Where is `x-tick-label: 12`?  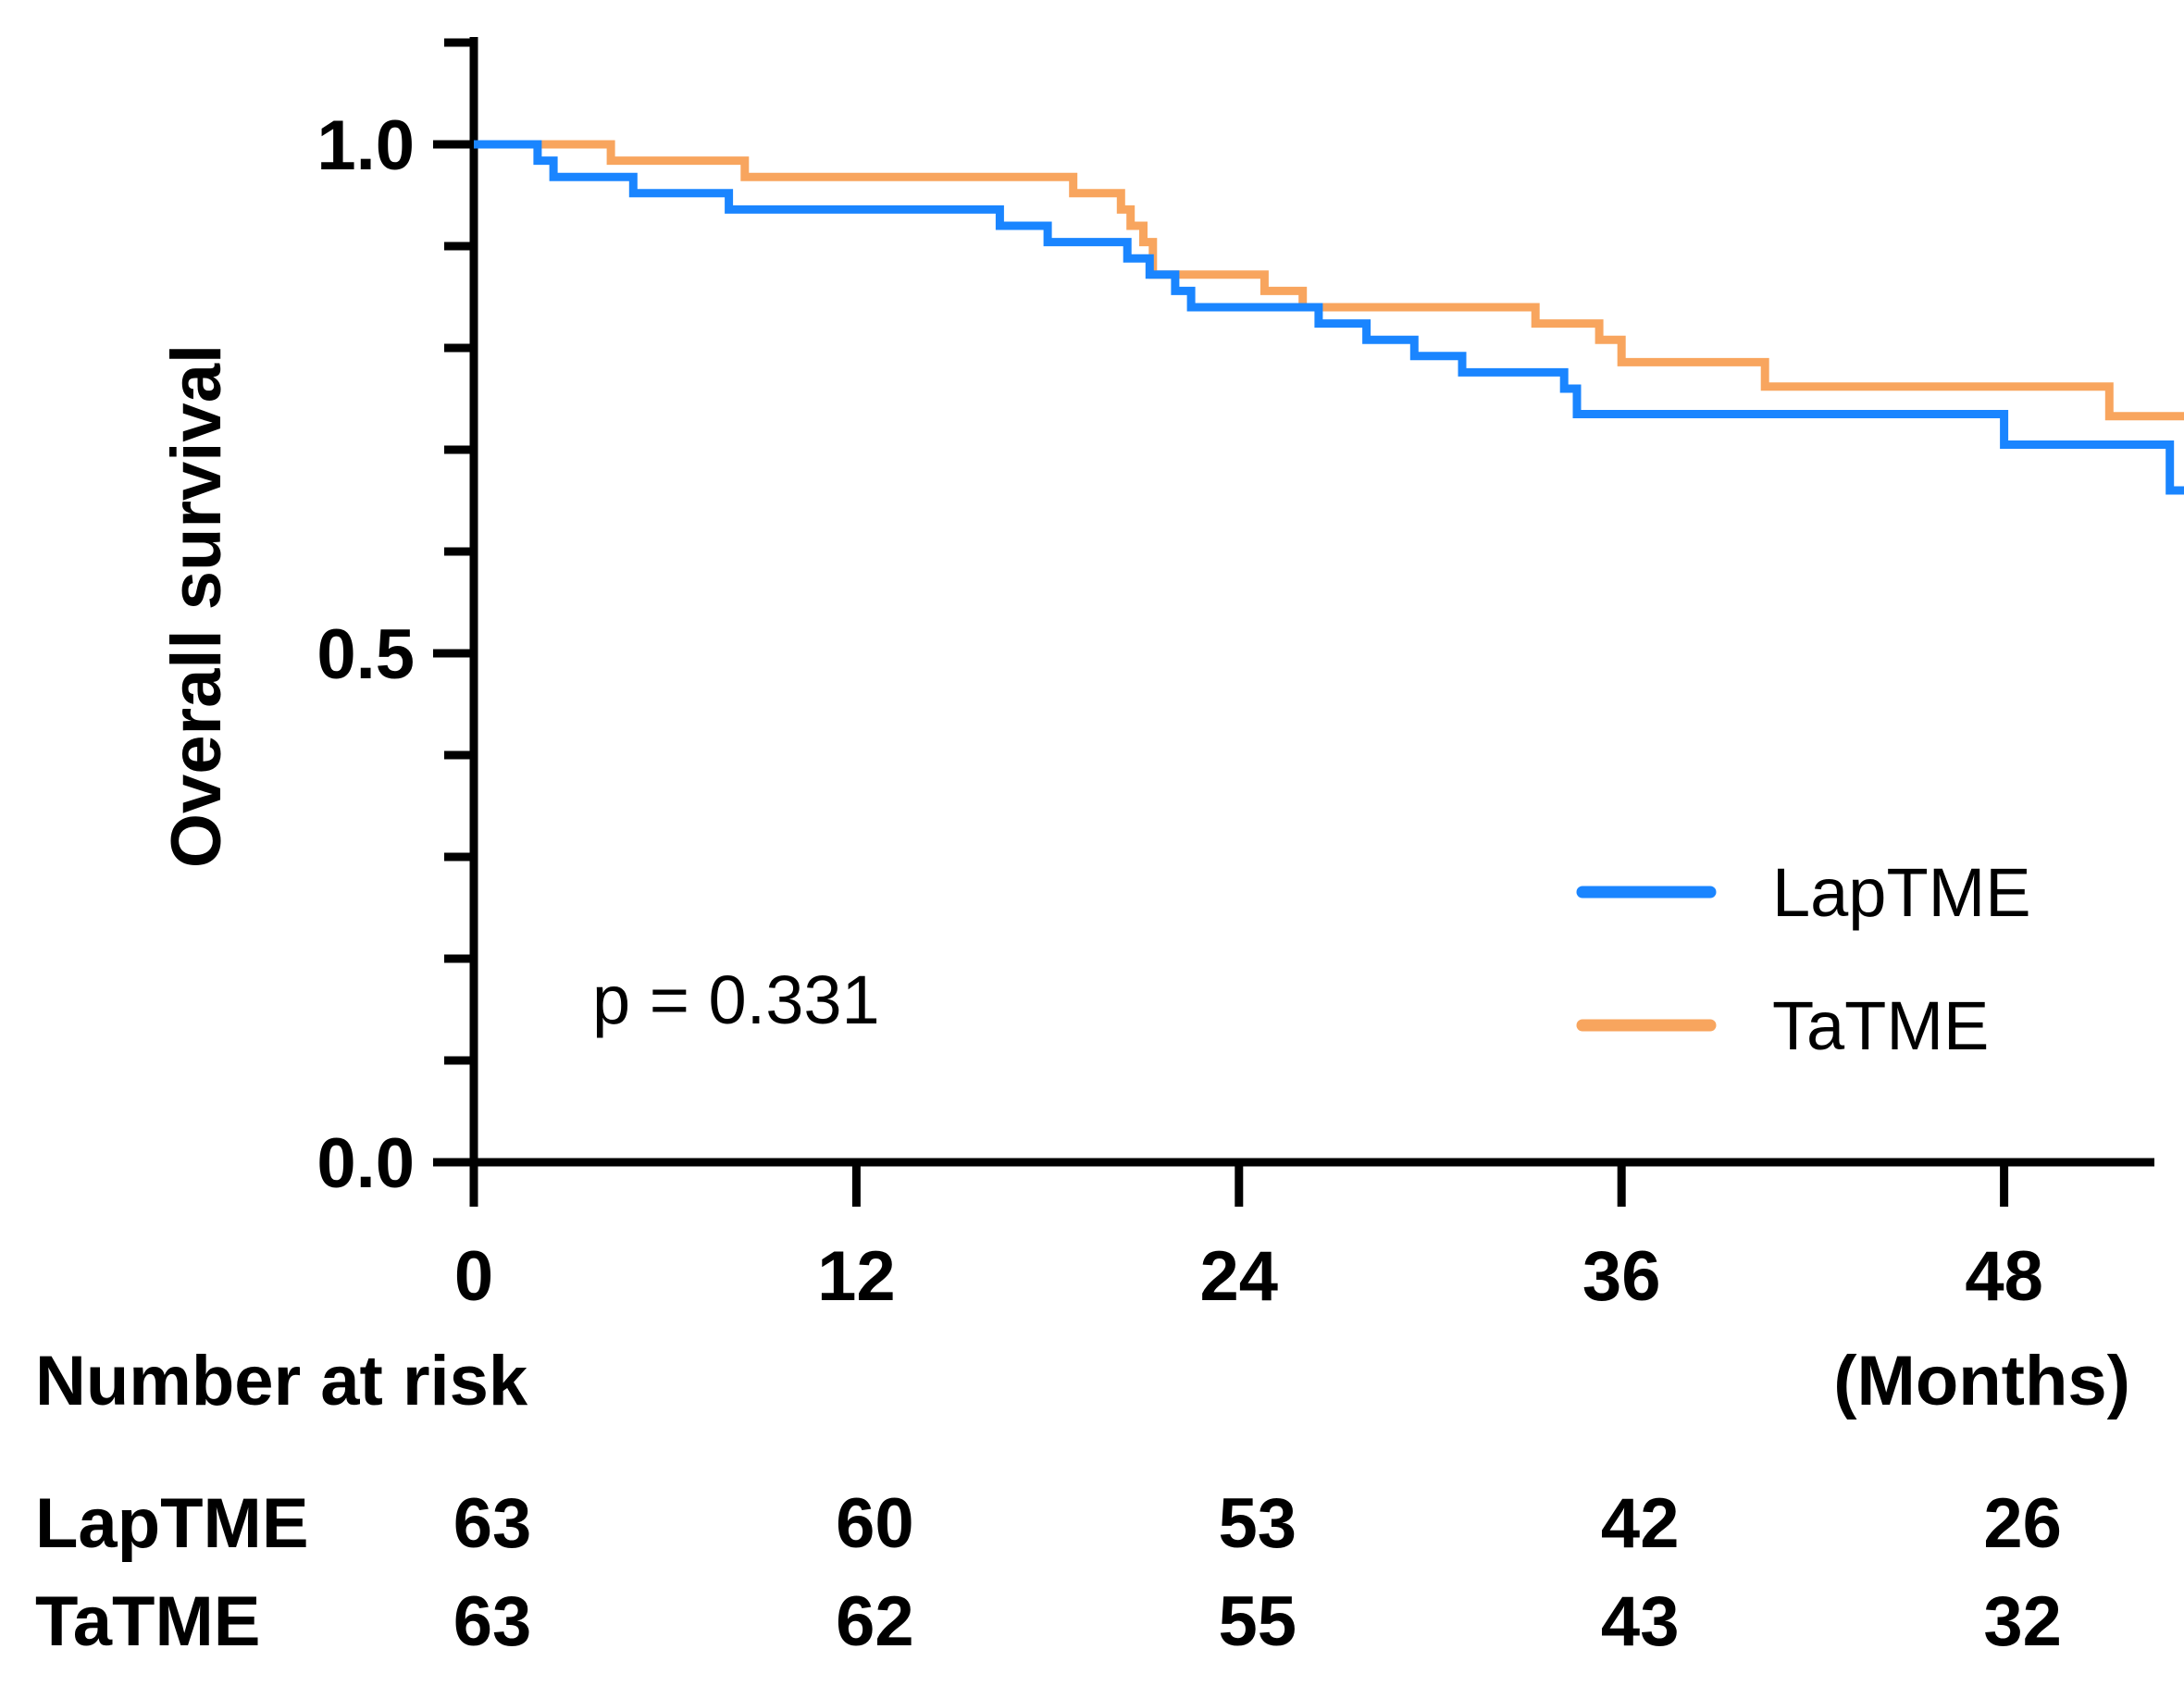 x-tick-label: 12 is located at coordinates (856, 1276).